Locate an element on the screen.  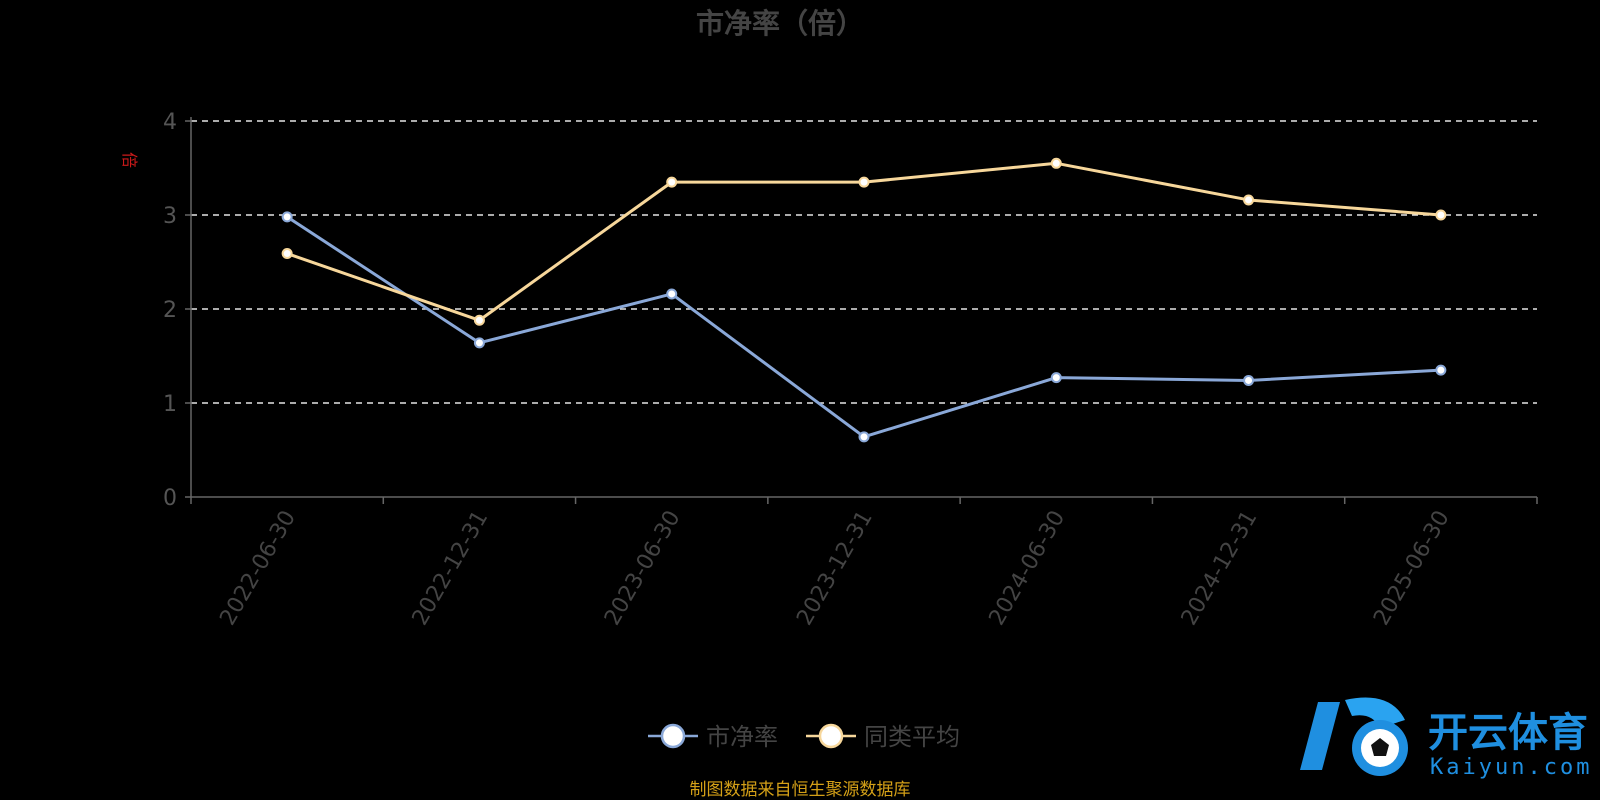
legend-label: 同类平均 is located at coordinates (912, 737).